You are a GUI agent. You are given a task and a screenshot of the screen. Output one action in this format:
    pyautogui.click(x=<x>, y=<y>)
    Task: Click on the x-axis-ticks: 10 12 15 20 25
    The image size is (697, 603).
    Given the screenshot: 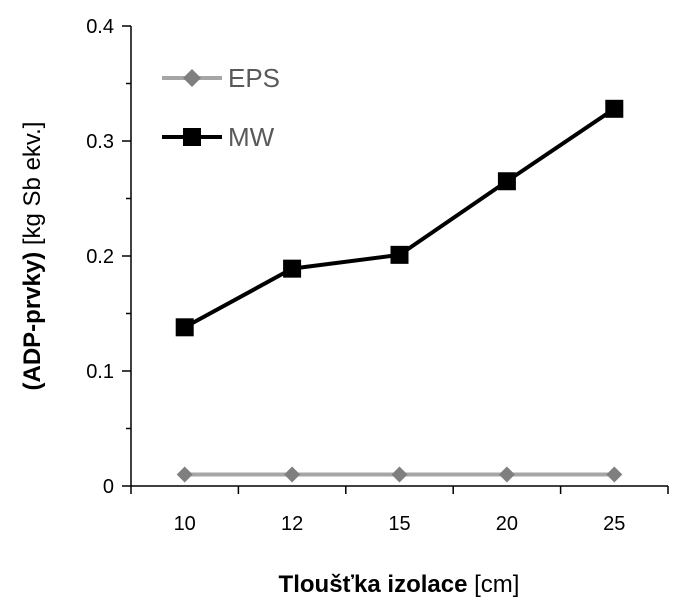 What is the action you would take?
    pyautogui.click(x=399, y=510)
    